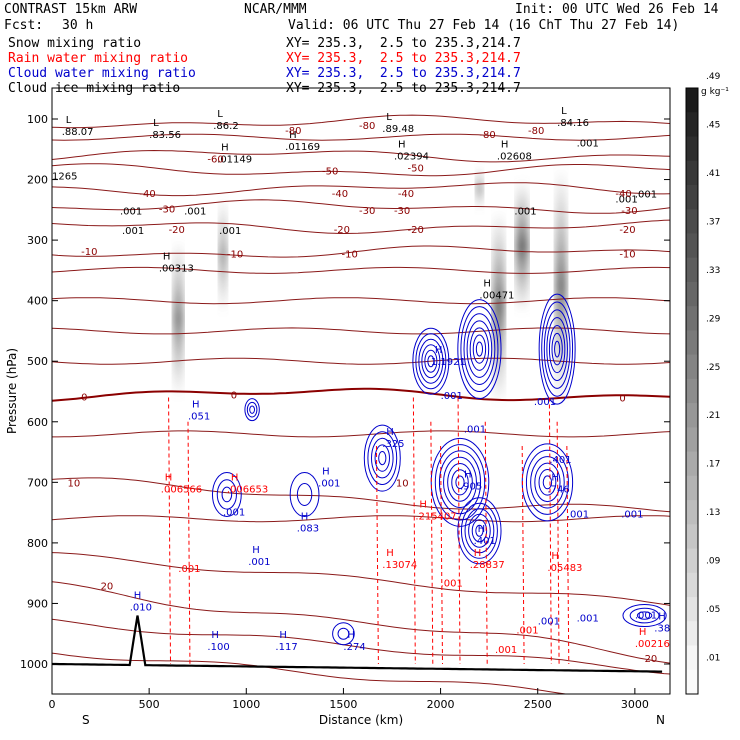  I want to click on contour-value-18: .001, so click(646, 616).